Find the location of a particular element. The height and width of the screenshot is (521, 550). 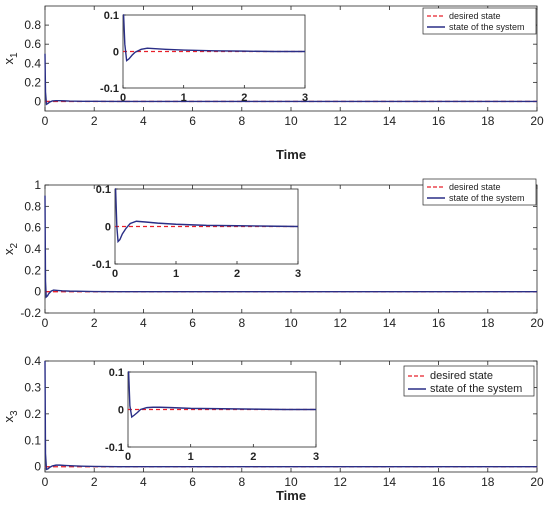

y-tick-label: 0.3 is located at coordinates (32, 387).